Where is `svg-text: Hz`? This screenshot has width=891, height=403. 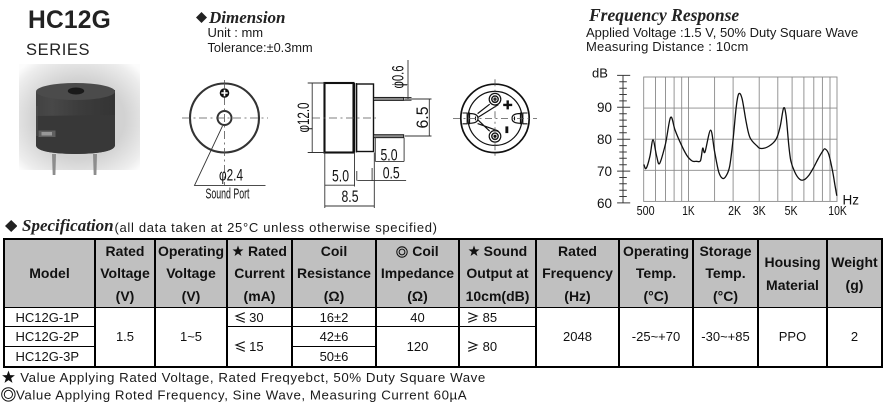 svg-text: Hz is located at coordinates (851, 200).